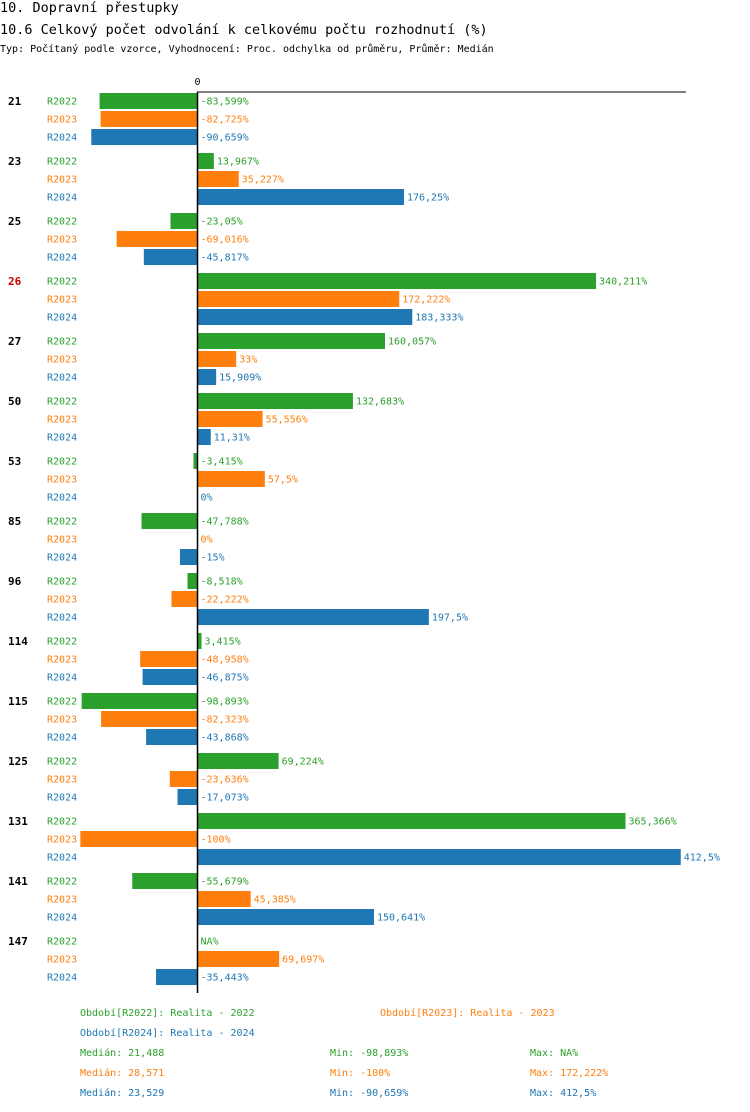  I want to click on stat-min-r2023: Min: -100%, so click(360, 1073).